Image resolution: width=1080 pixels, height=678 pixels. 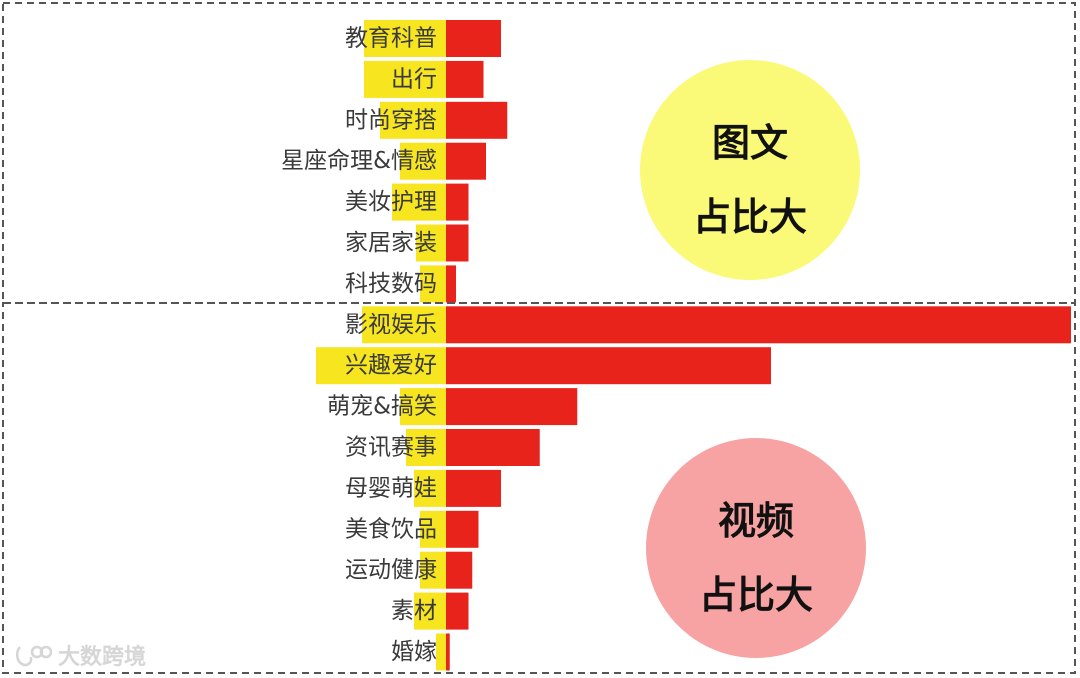 What do you see at coordinates (391, 39) in the screenshot?
I see `category-label: 教育科普` at bounding box center [391, 39].